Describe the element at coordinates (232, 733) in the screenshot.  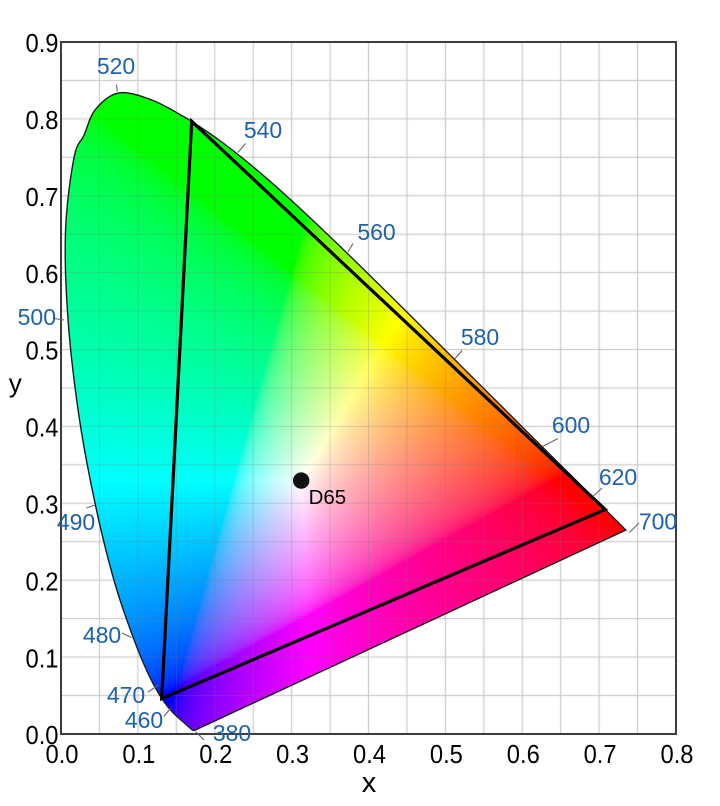
I see `svg-text: 380` at that location.